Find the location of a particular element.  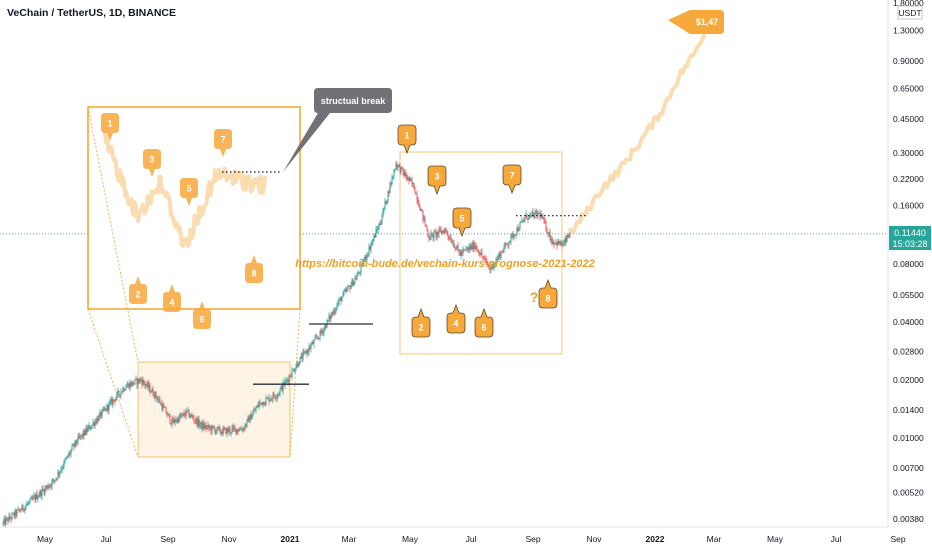

connector-right is located at coordinates (295, 383).